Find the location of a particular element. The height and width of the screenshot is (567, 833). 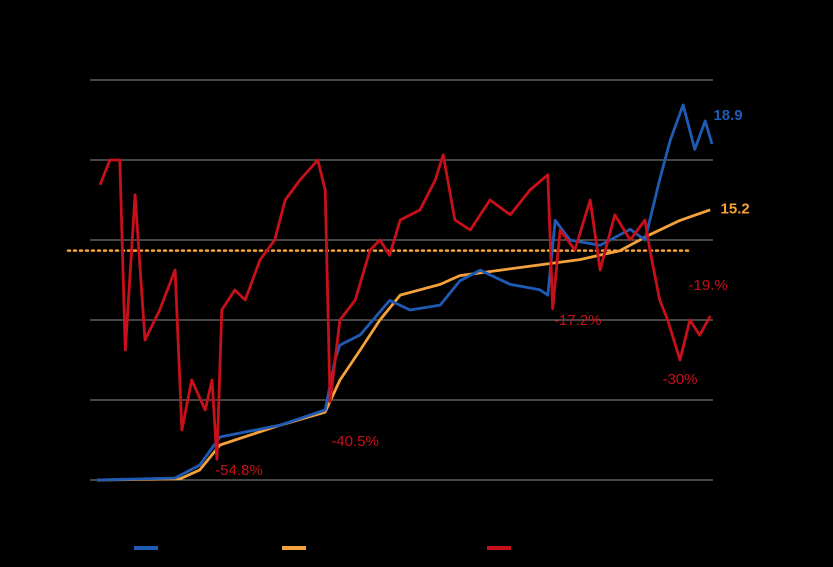

data-label: 15.2 is located at coordinates (735, 209).